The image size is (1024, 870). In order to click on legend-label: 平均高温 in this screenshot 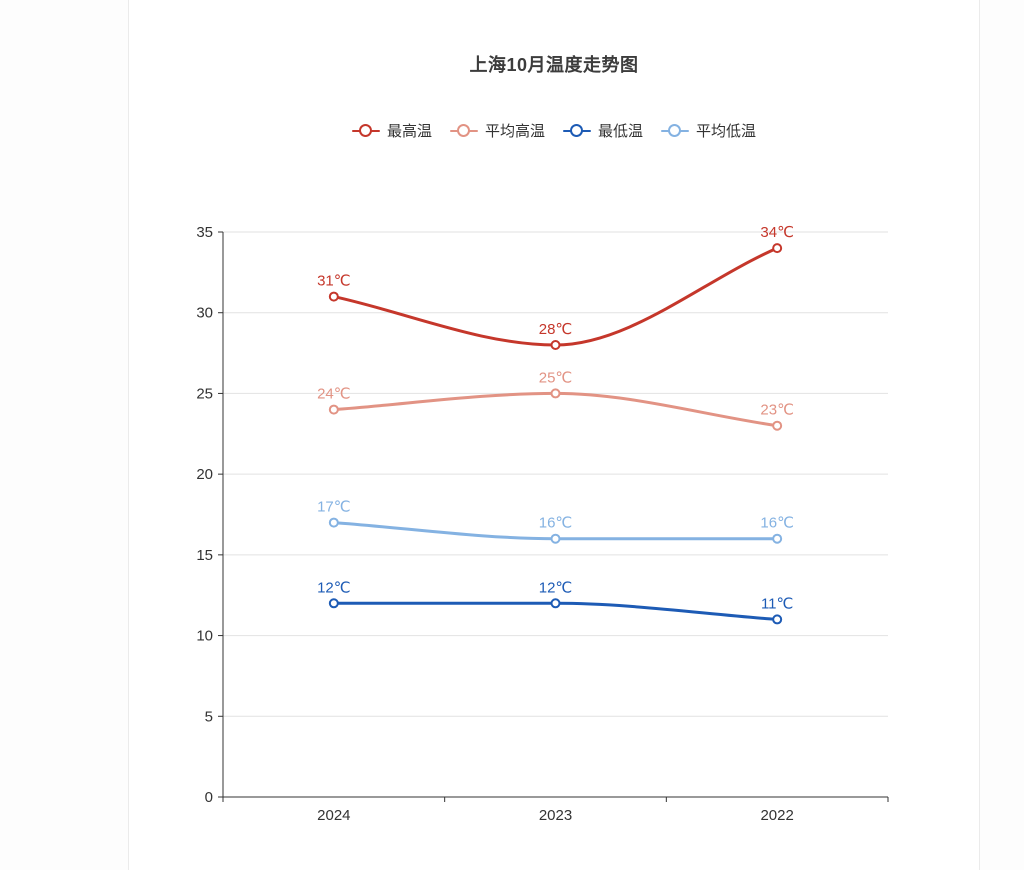, I will do `click(514, 131)`.